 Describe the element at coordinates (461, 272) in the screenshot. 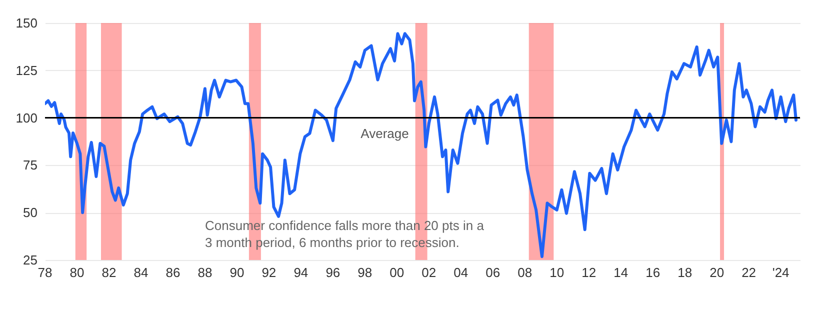

I see `x-tick-label: 04` at that location.